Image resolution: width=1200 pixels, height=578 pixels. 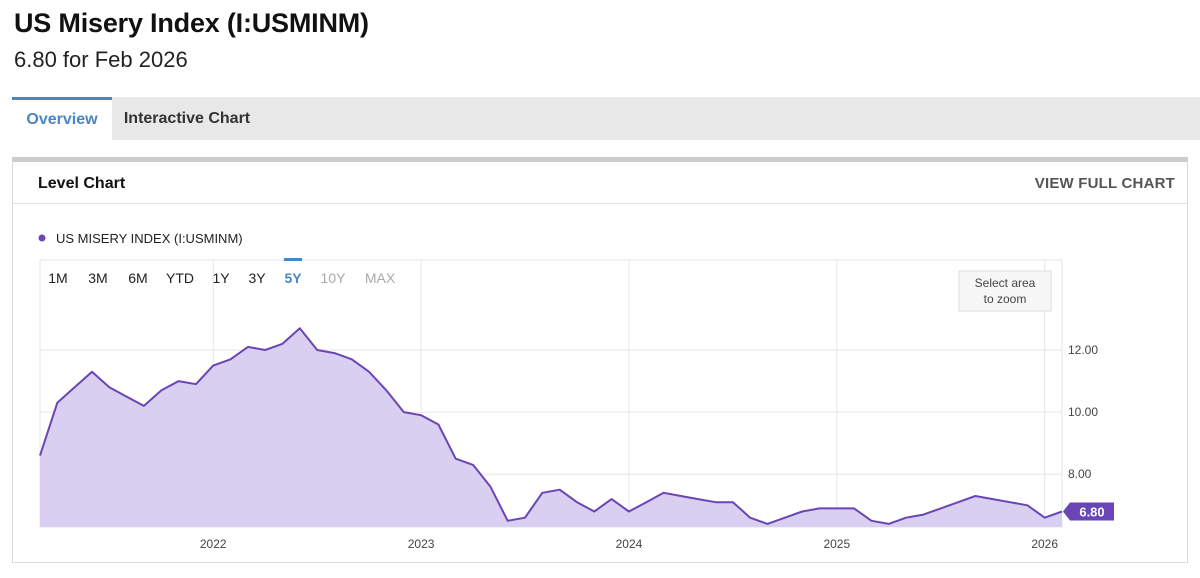 I want to click on range-active-indicator, so click(x=293, y=259).